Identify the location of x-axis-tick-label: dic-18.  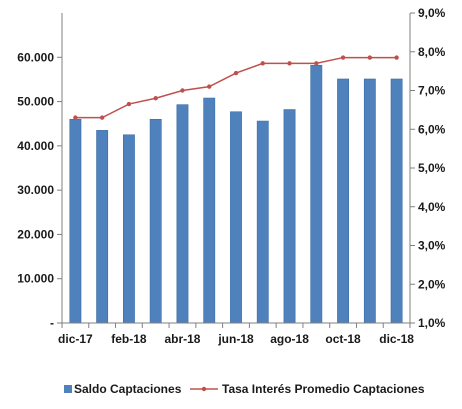
(396, 339).